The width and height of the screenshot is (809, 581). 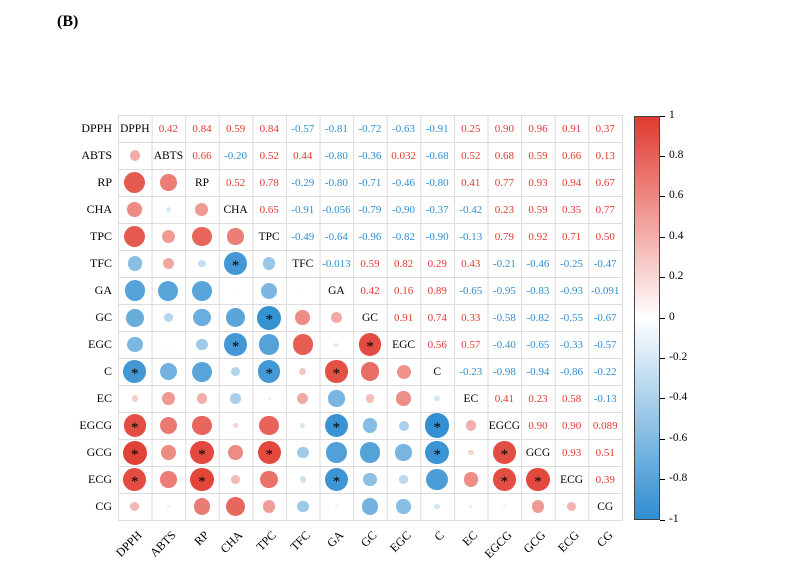 What do you see at coordinates (538, 290) in the screenshot?
I see `correlation-value: -0.83` at bounding box center [538, 290].